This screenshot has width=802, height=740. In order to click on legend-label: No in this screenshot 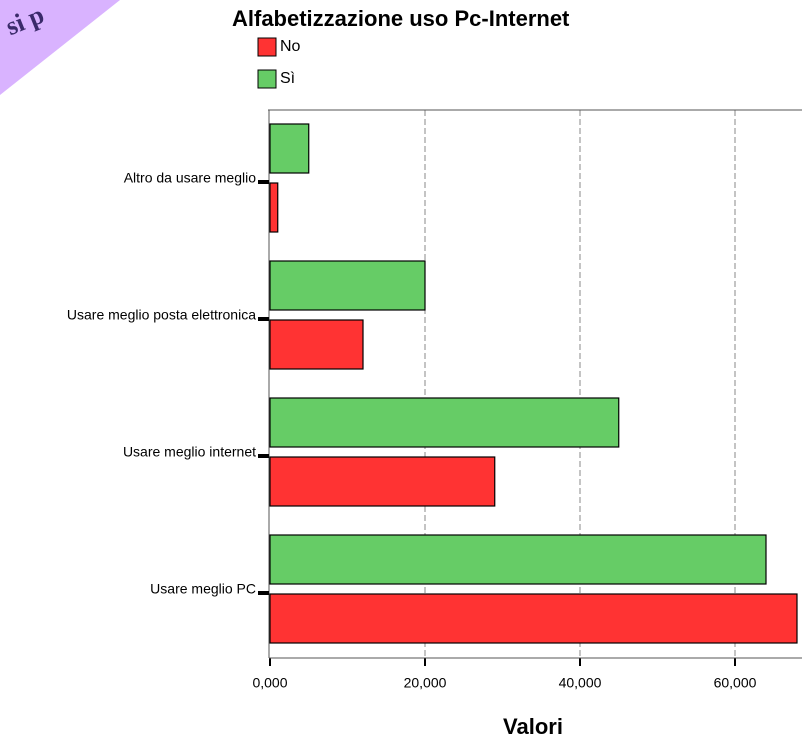, I will do `click(290, 46)`.